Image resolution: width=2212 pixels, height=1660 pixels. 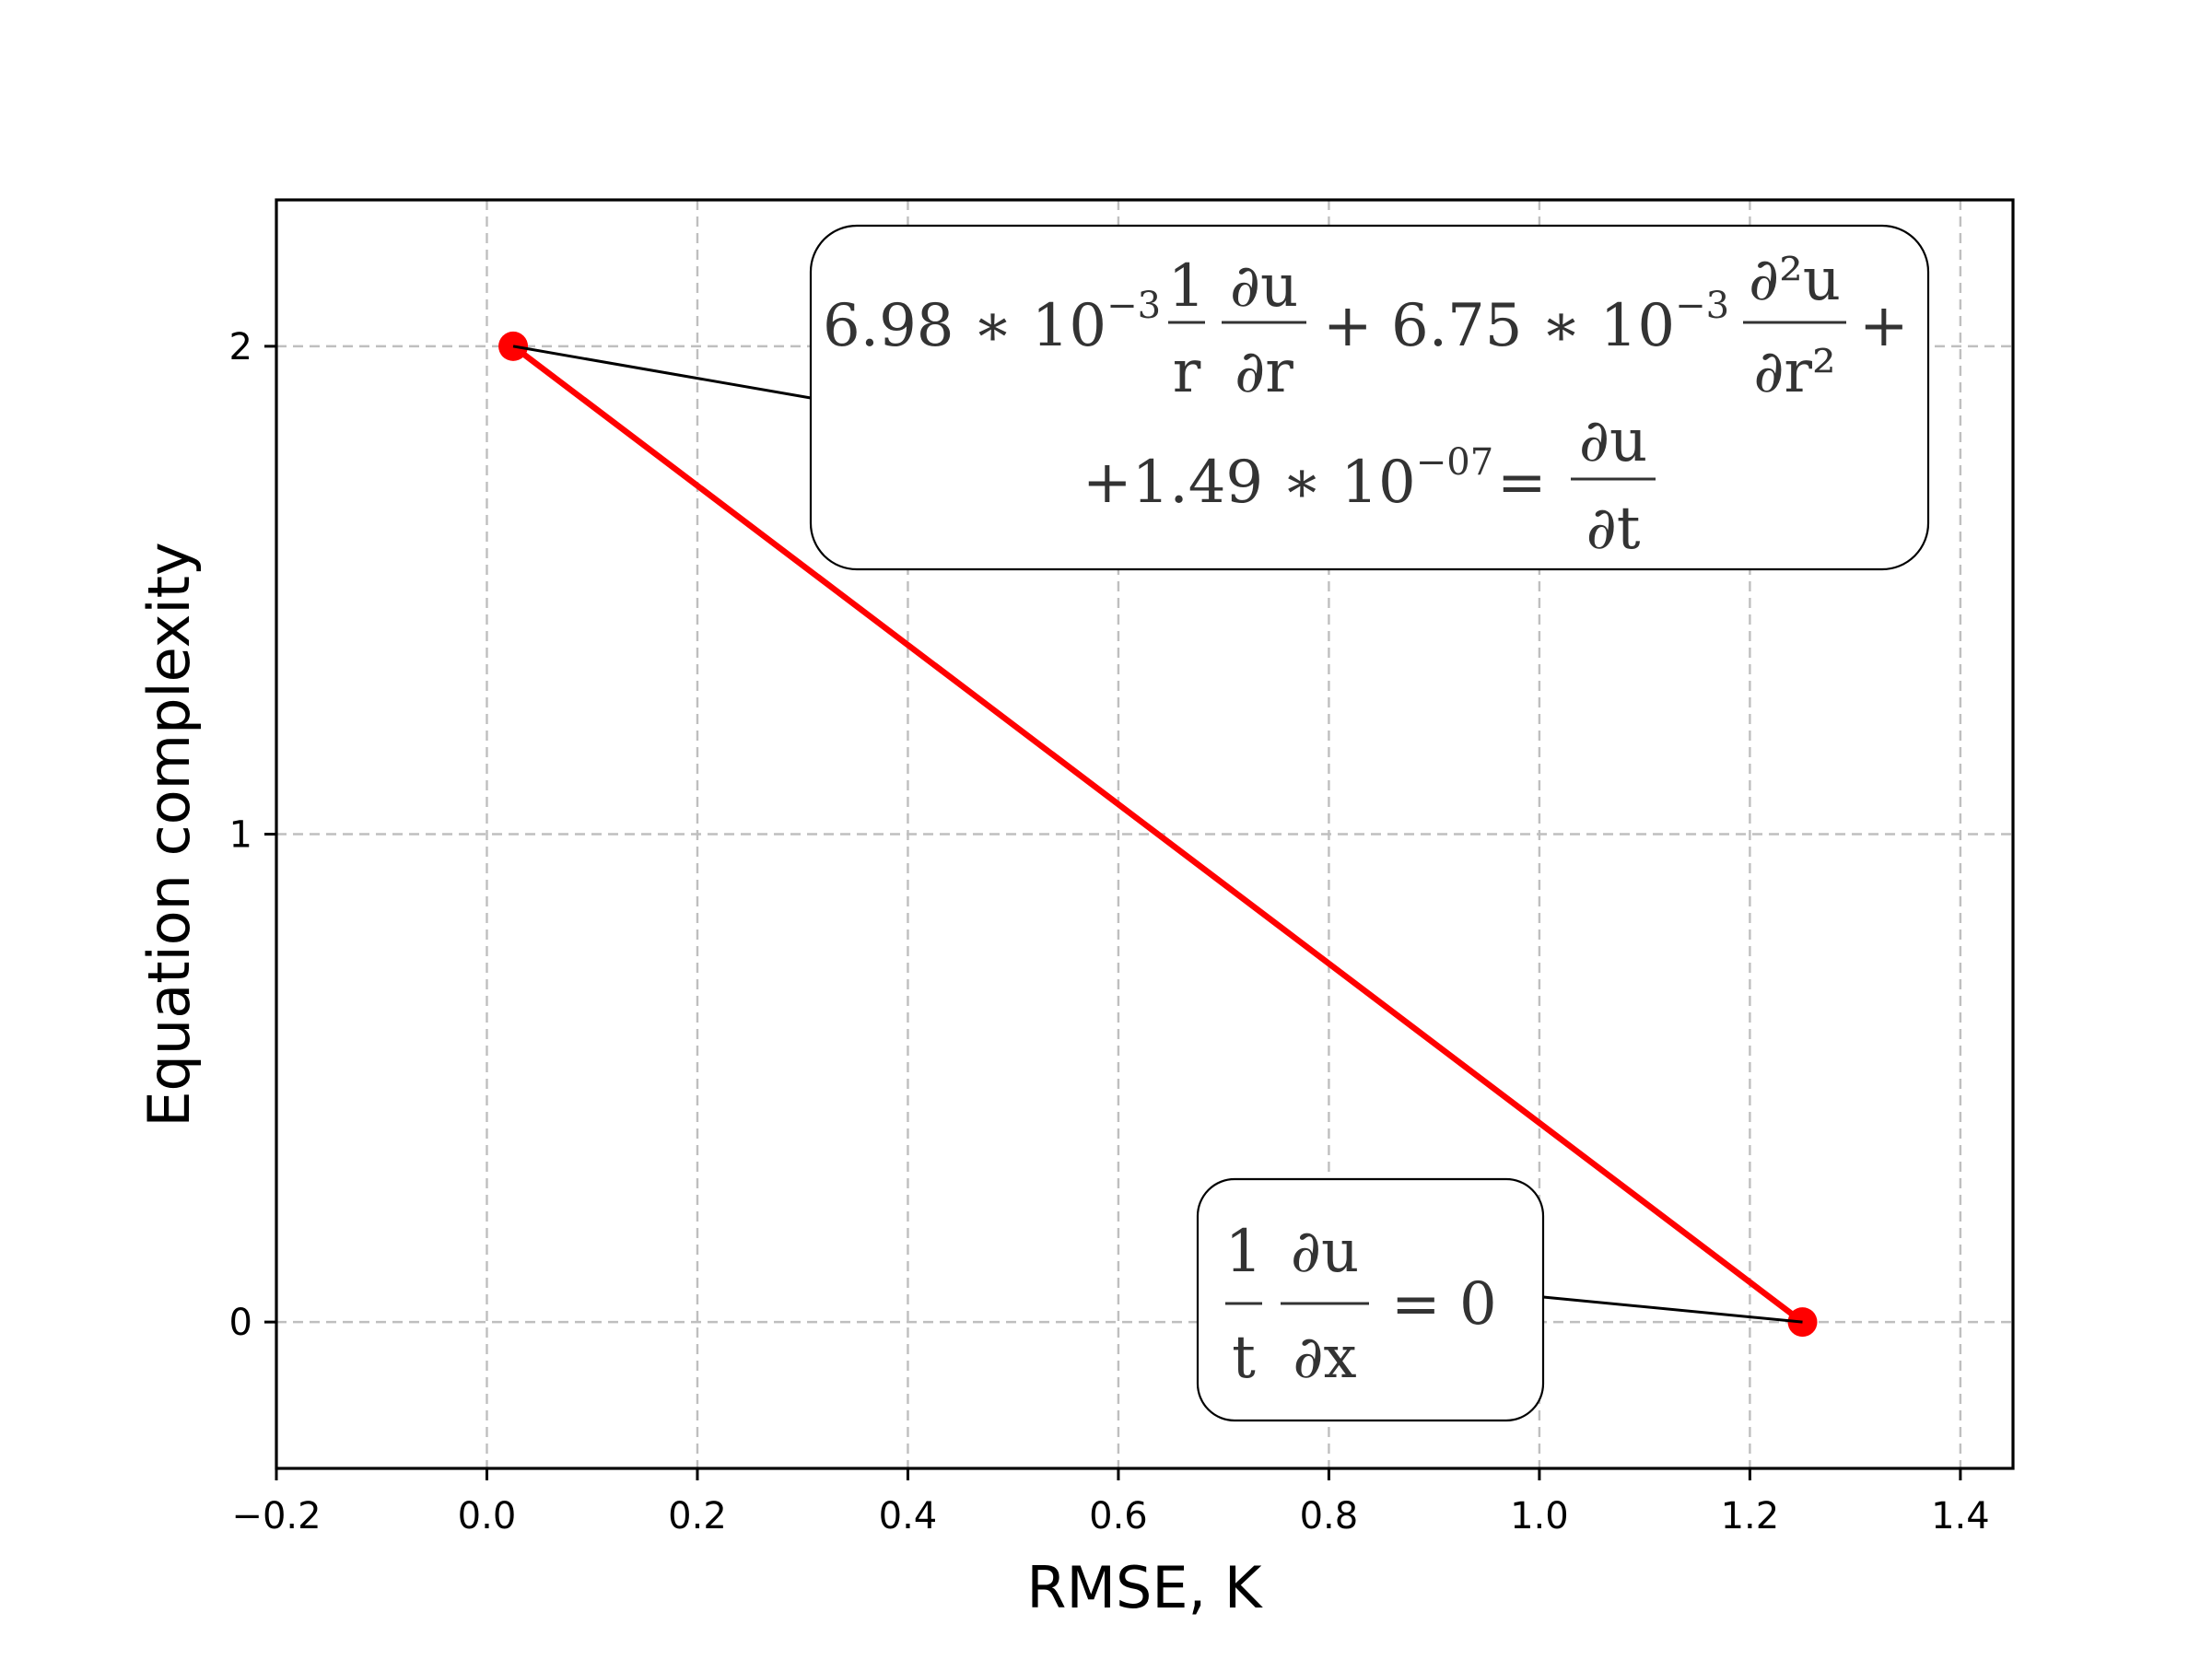 I want to click on x-axis-label: RMSE, K, so click(x=1144, y=1588).